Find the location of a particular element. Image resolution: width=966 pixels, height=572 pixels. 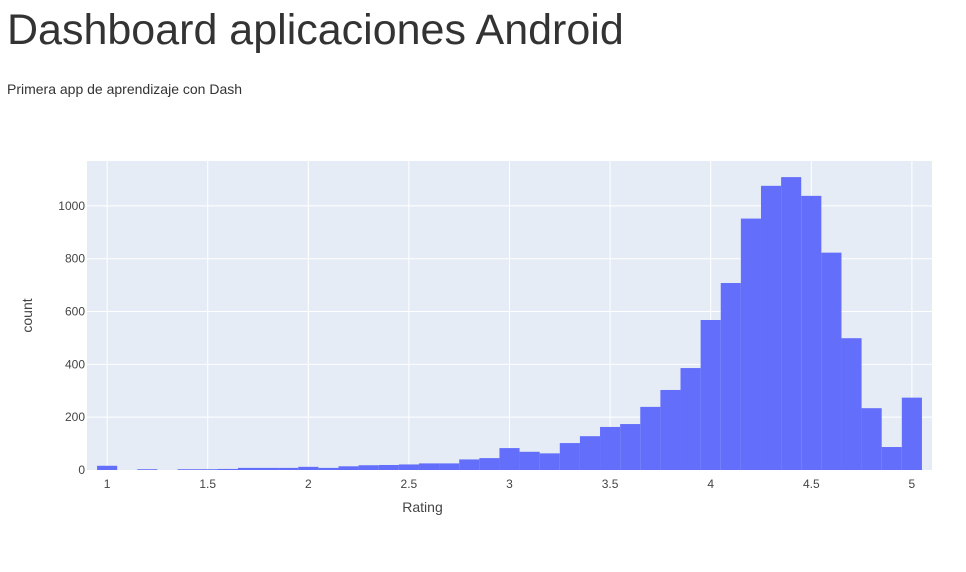

y-tick-label: 400 is located at coordinates (75, 364).